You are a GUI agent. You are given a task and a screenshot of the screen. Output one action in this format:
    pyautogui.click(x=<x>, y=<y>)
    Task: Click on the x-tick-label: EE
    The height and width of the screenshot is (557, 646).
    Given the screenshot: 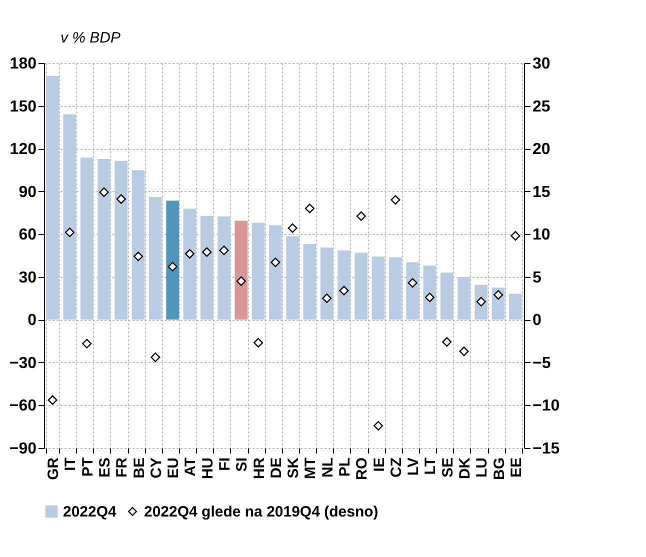 What is the action you would take?
    pyautogui.click(x=516, y=468)
    